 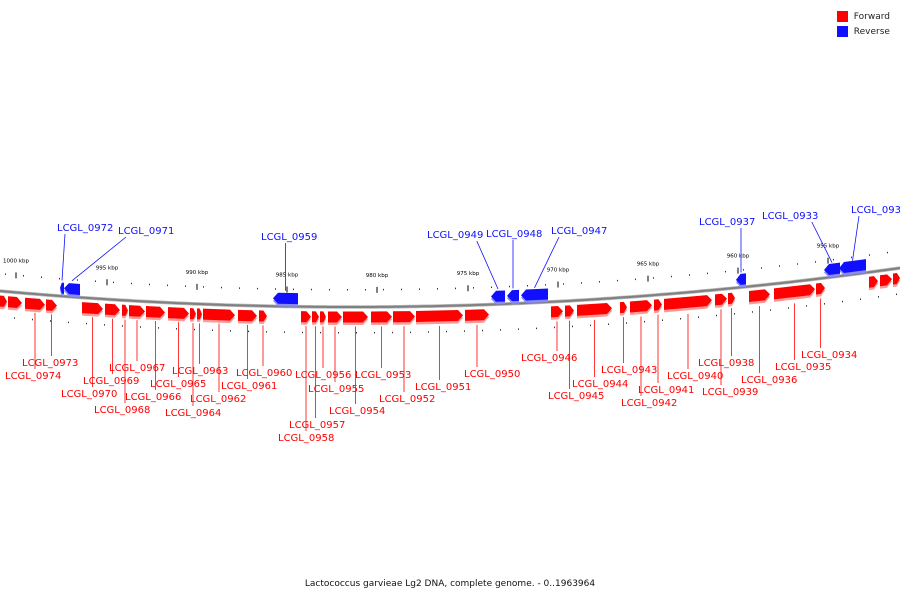 What do you see at coordinates (726, 363) in the screenshot?
I see `gene-label-lcgl_0938: LCGL_0938` at bounding box center [726, 363].